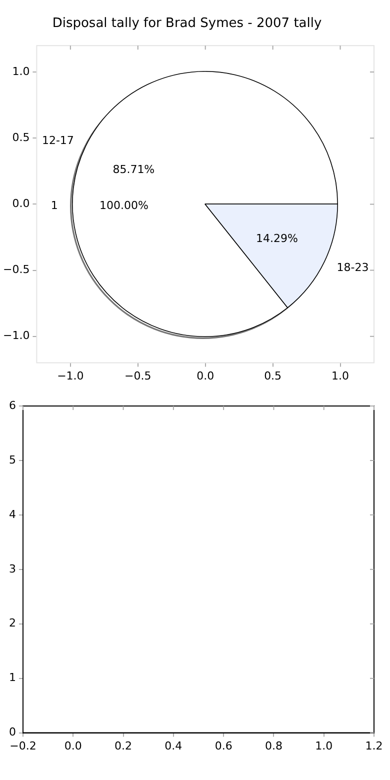 The image size is (390, 780). Describe the element at coordinates (16, 335) in the screenshot. I see `y-tick-label: −1.0` at that location.